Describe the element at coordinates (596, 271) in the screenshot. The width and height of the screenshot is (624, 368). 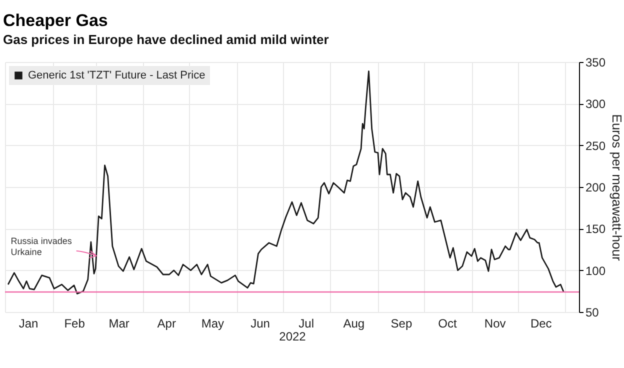
I see `y-tick-label: 100` at that location.